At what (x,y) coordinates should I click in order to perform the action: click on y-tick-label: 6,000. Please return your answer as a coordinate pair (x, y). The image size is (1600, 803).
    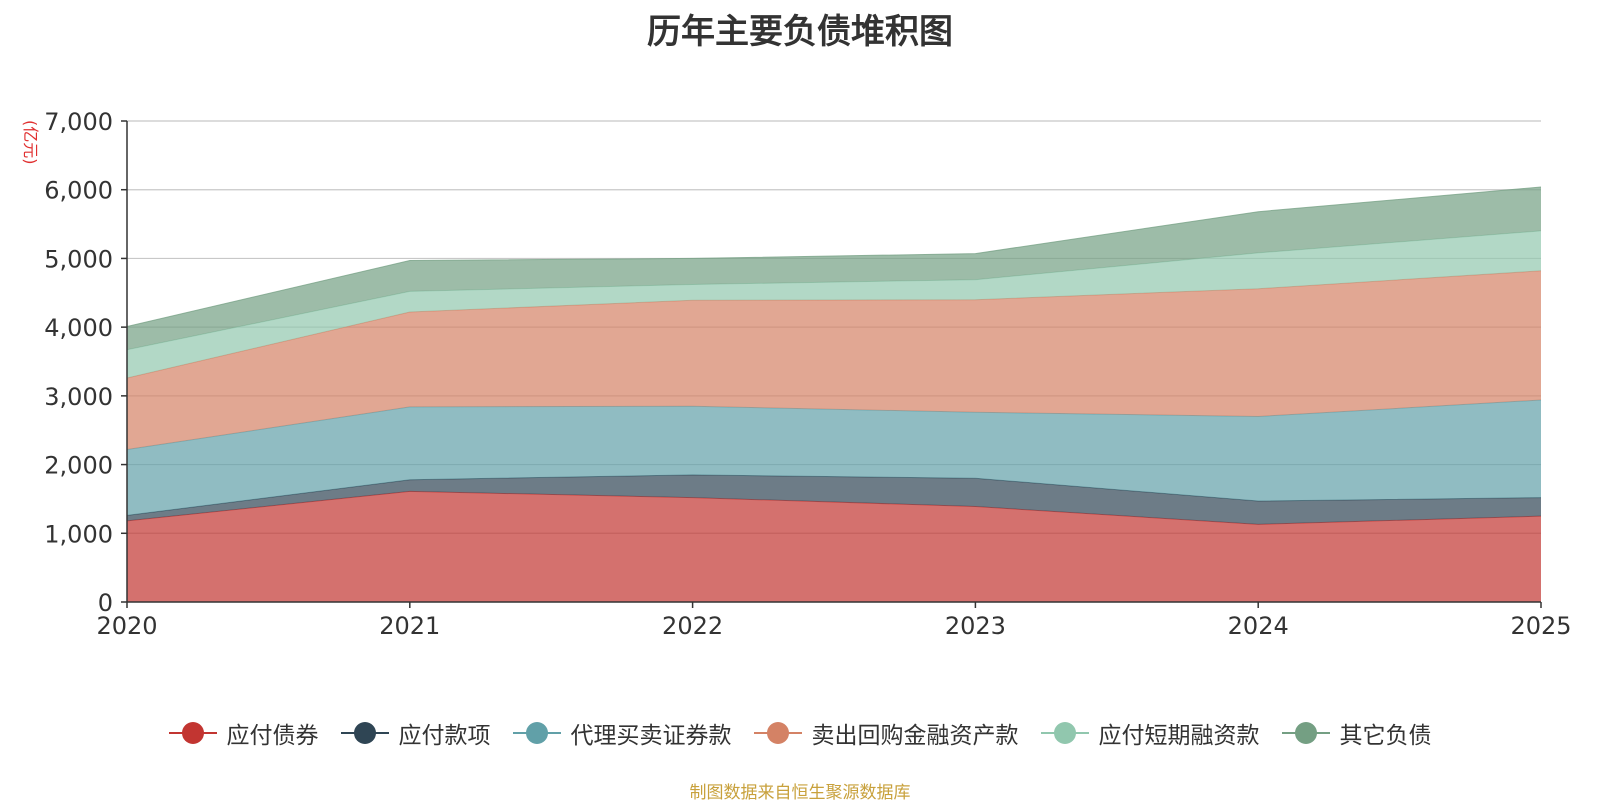
    Looking at the image, I should click on (78, 191).